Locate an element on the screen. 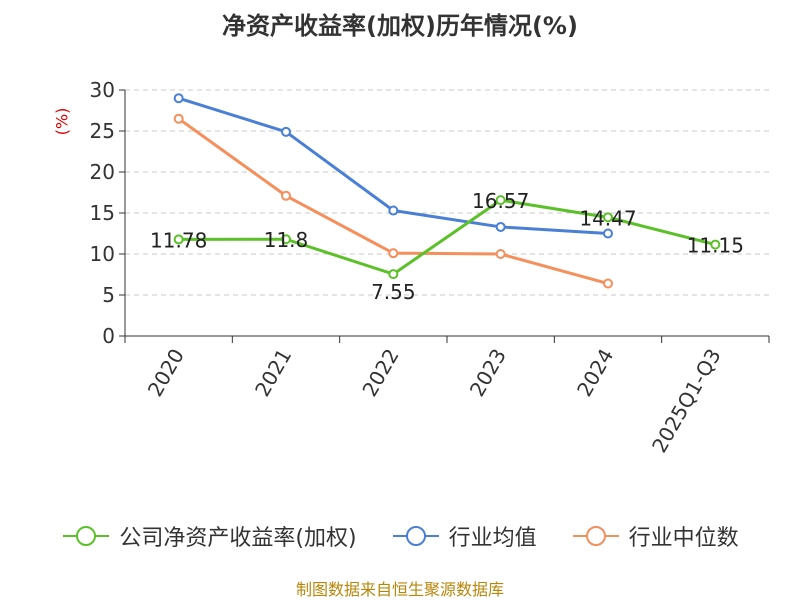 Image resolution: width=800 pixels, height=600 pixels. data-label: 14.47 is located at coordinates (607, 218).